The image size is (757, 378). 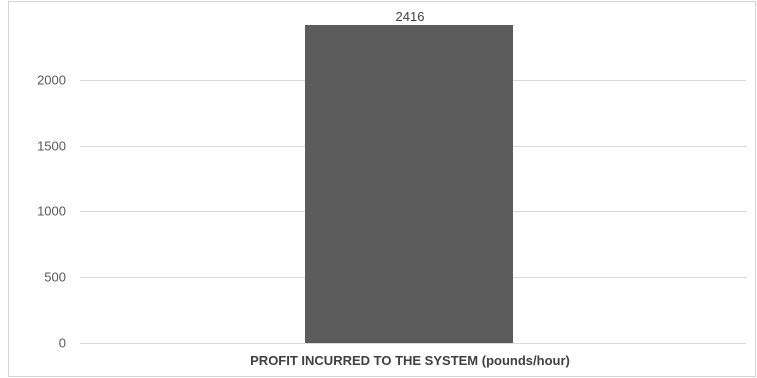 I want to click on y-tick-label-1000: 1000, so click(x=51, y=211).